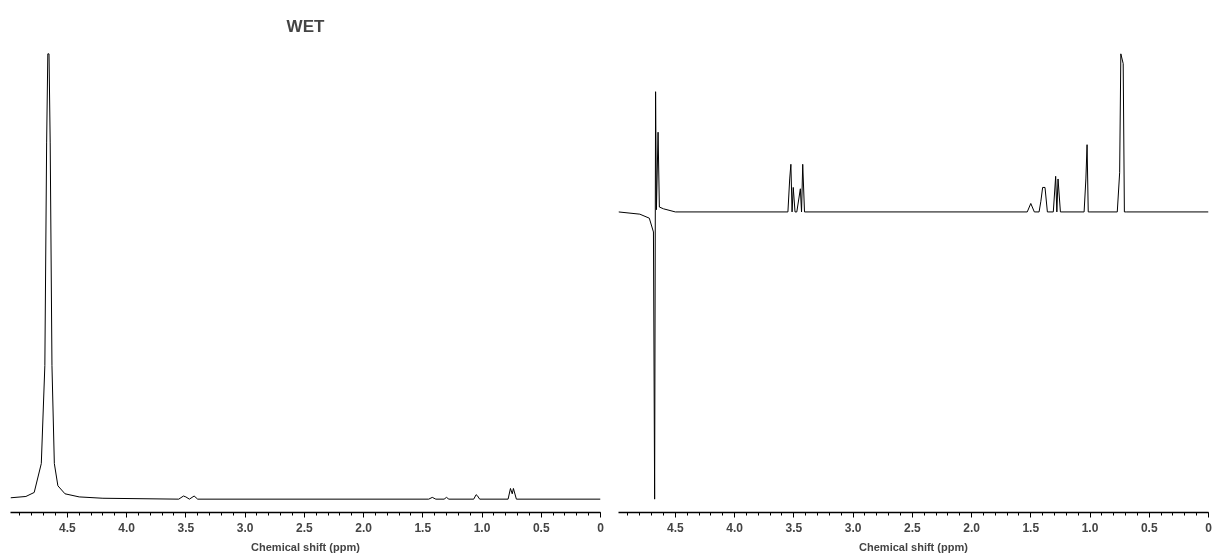 The height and width of the screenshot is (555, 1216). I want to click on chart-title: WET, so click(305, 26).